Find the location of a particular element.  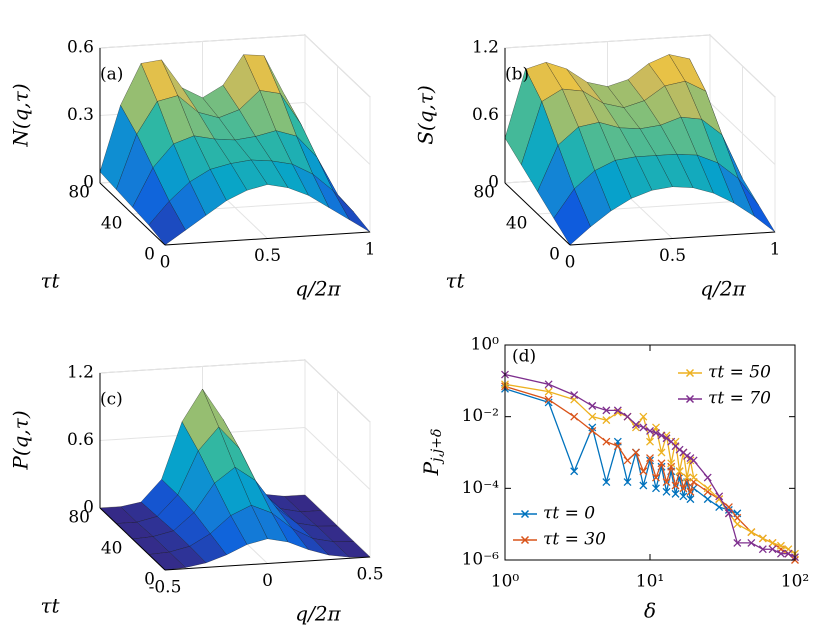

x-tick-label: 10² is located at coordinates (795, 582).